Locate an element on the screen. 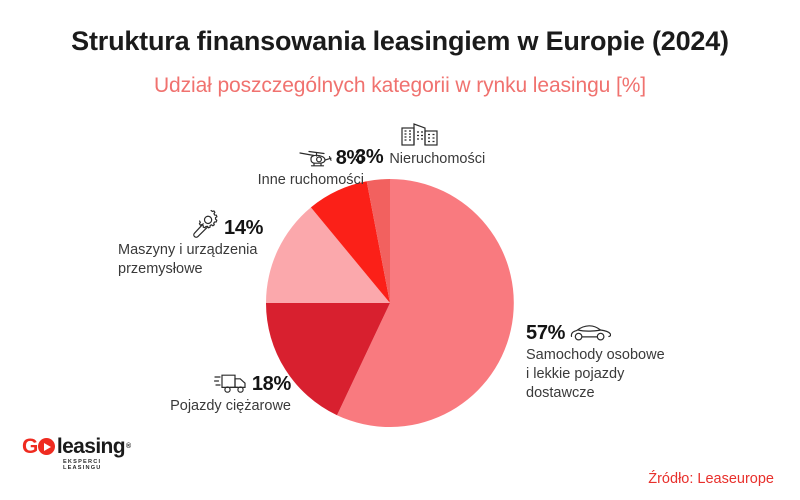 This screenshot has height=500, width=800. slice-category-name: Maszyny i urządzenia przemysłowe is located at coordinates (188, 260).